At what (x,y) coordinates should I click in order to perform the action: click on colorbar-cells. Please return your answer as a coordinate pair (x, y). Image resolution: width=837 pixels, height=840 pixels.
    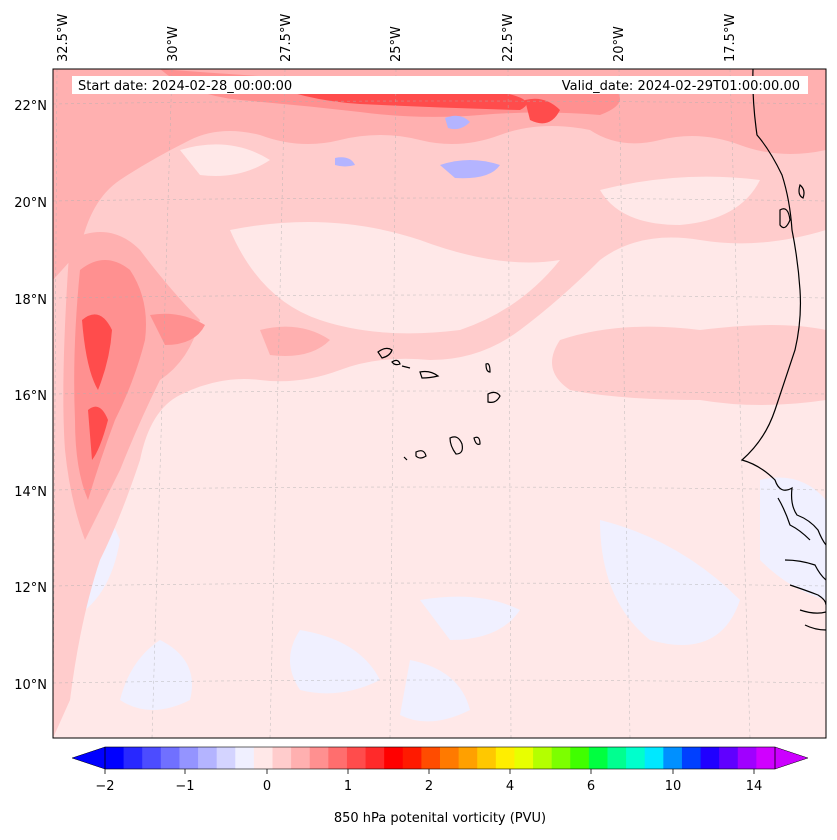
    Looking at the image, I should click on (440, 758).